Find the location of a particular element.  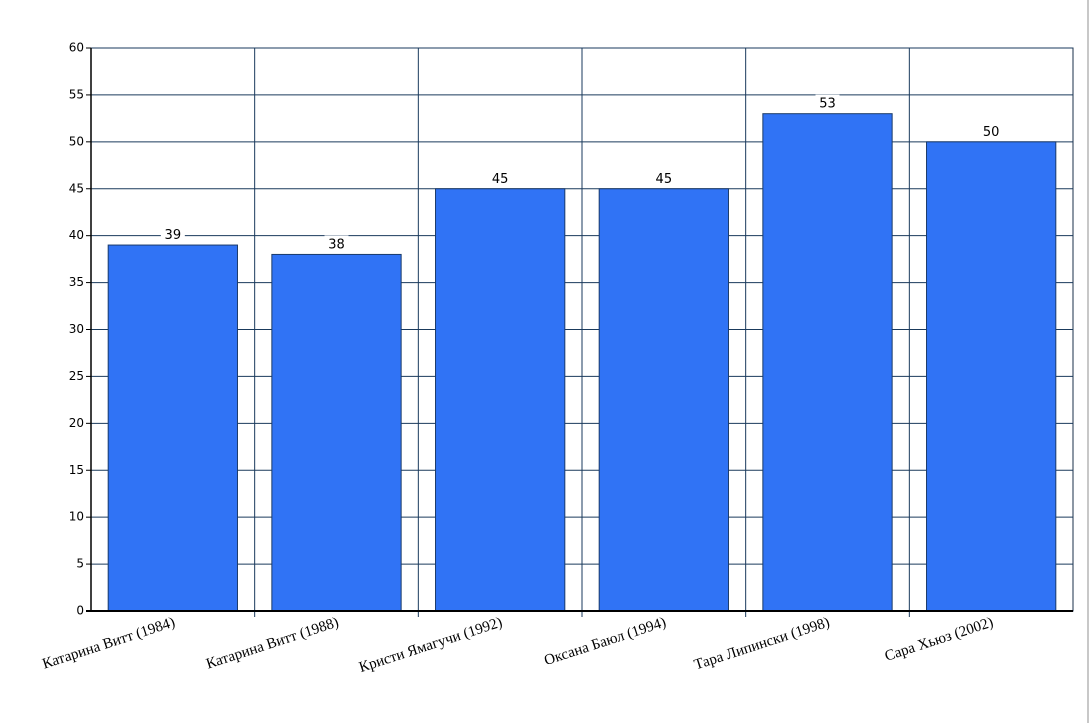

value-label: 53 is located at coordinates (827, 104).